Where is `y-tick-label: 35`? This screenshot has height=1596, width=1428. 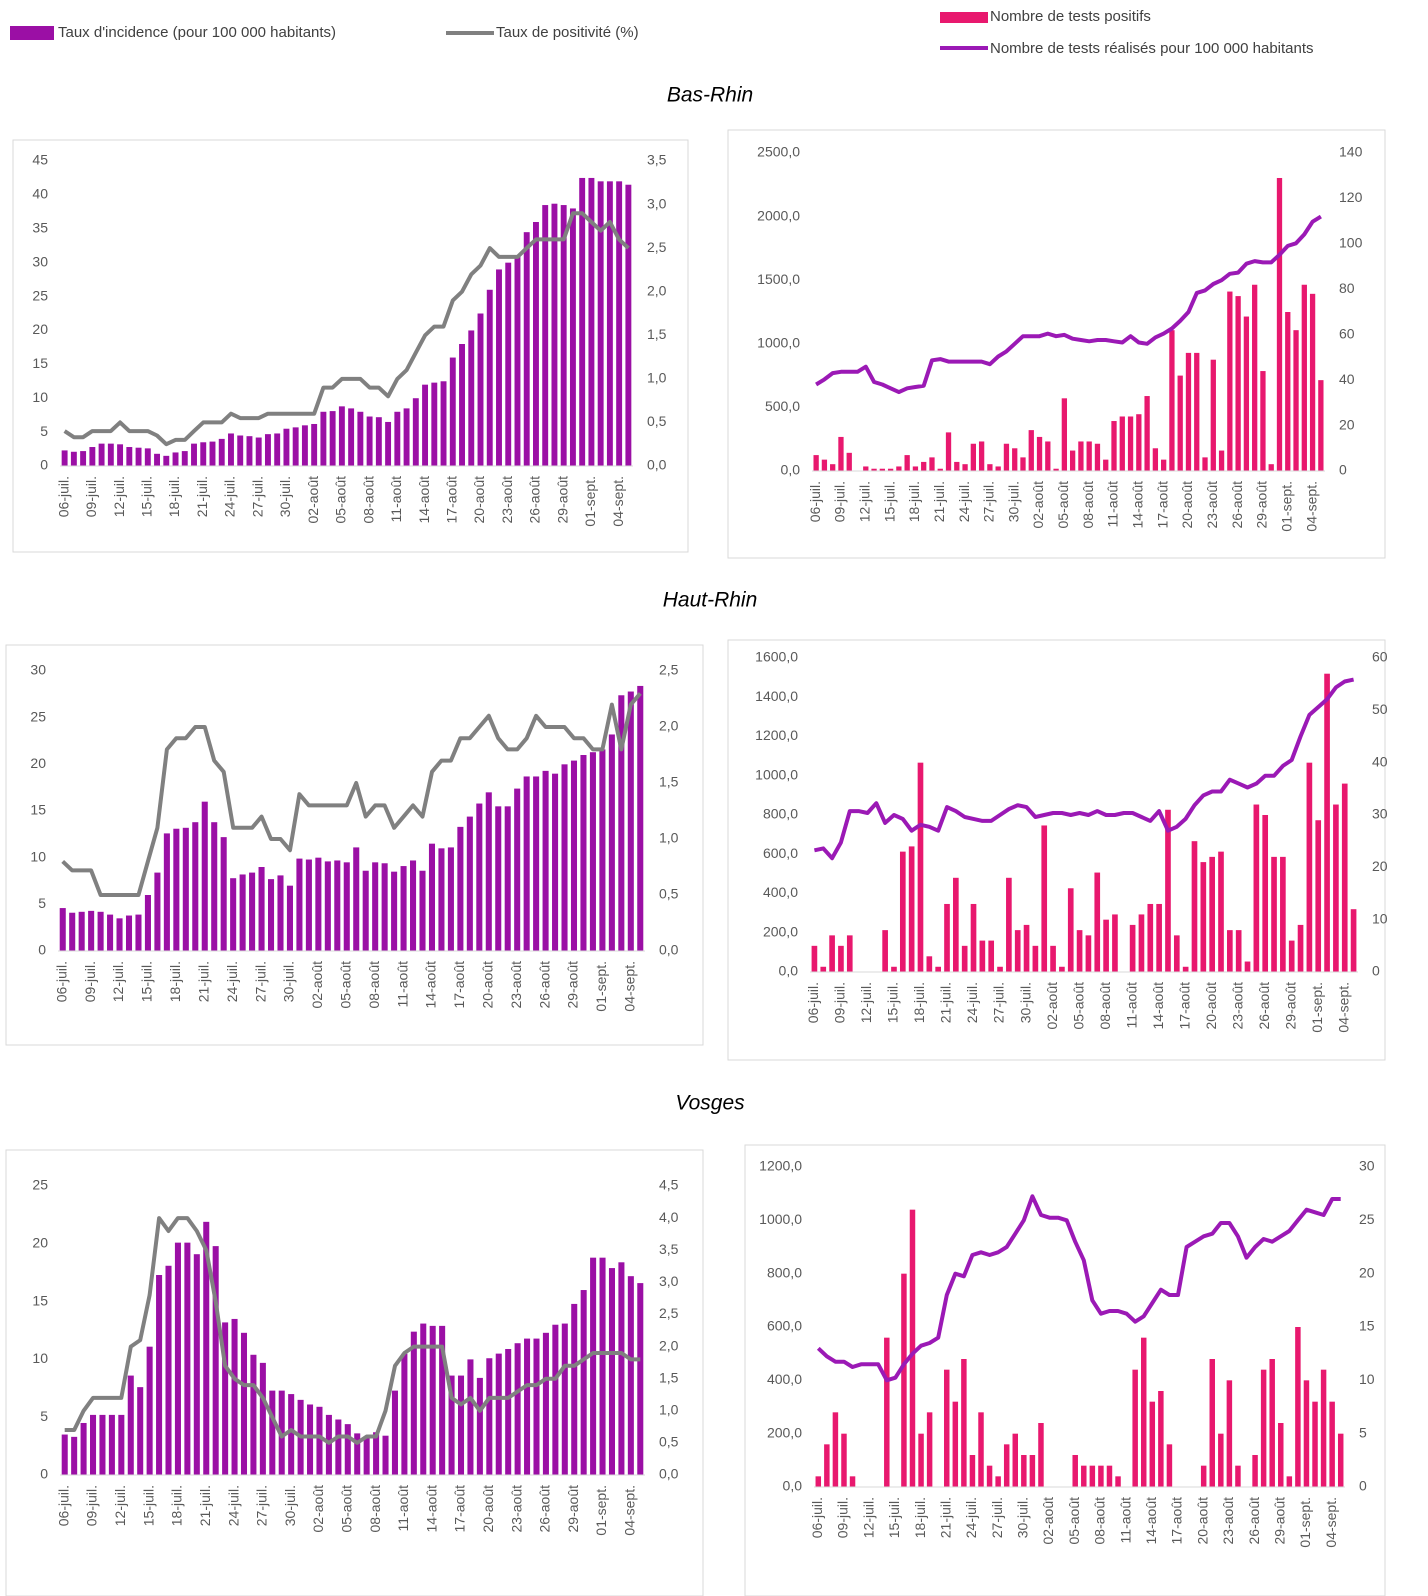 y-tick-label: 35 is located at coordinates (40, 227).